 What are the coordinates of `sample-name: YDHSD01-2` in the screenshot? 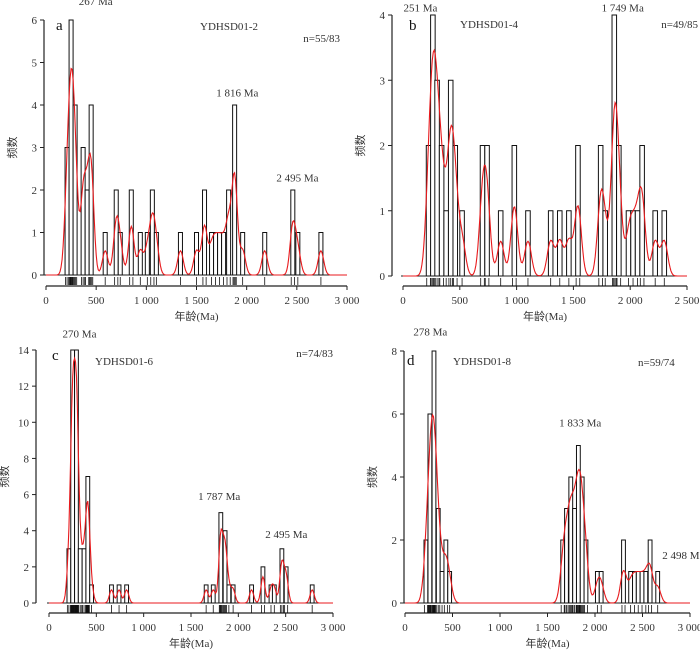 It's located at (229, 27).